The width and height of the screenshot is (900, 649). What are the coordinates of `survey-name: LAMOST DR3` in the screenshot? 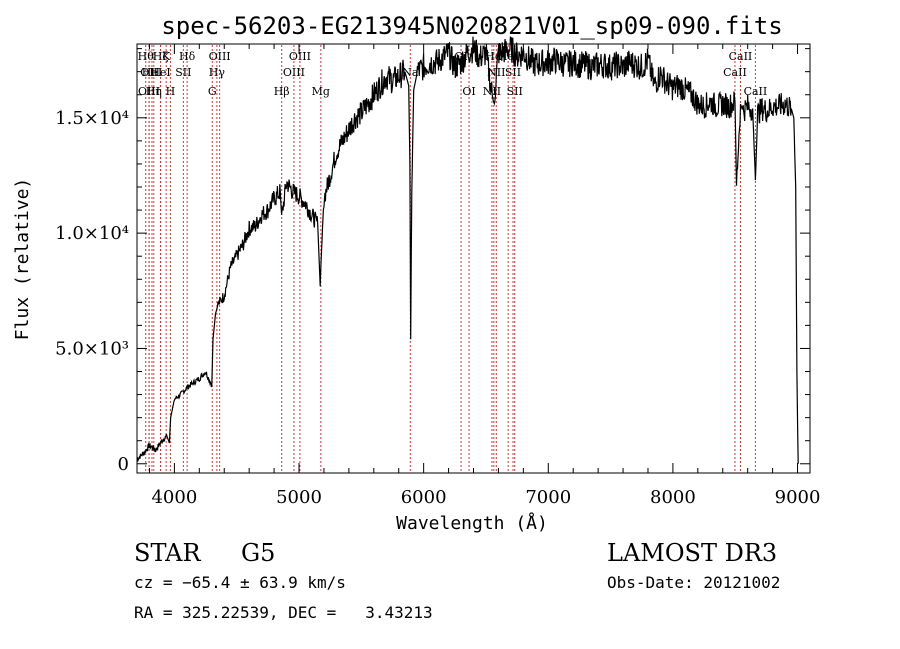 It's located at (692, 553).